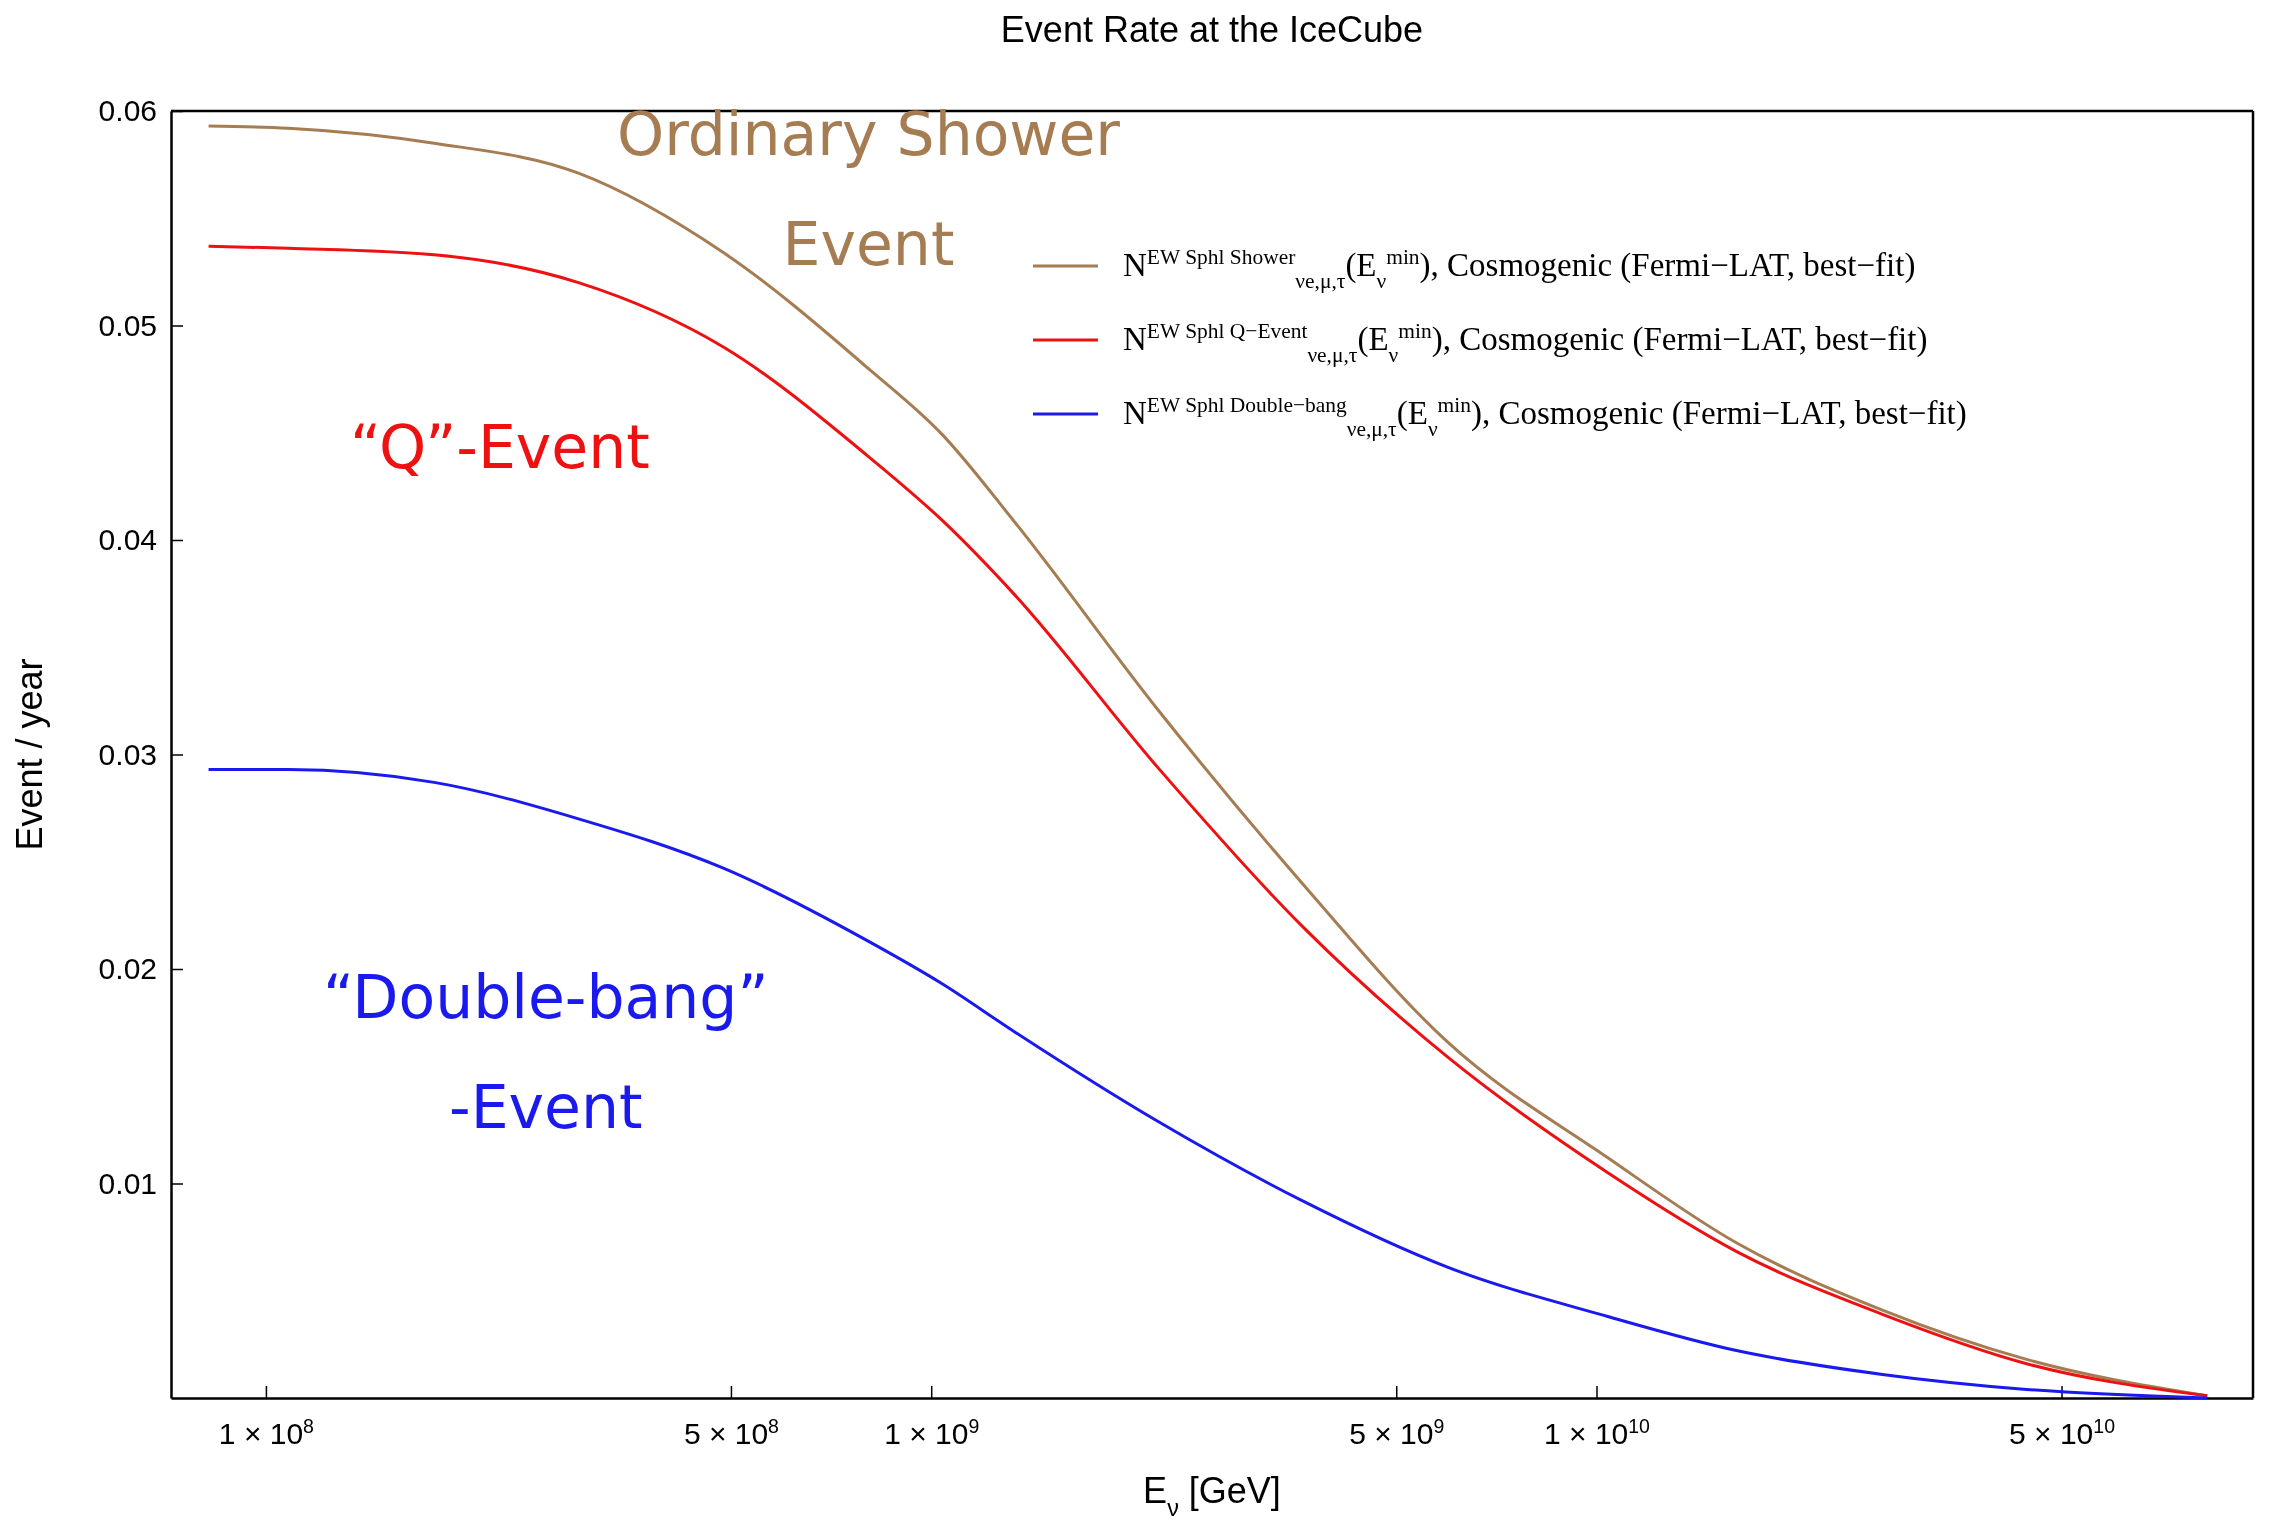  What do you see at coordinates (868, 189) in the screenshot?
I see `annotation: Ordinary Shower Event` at bounding box center [868, 189].